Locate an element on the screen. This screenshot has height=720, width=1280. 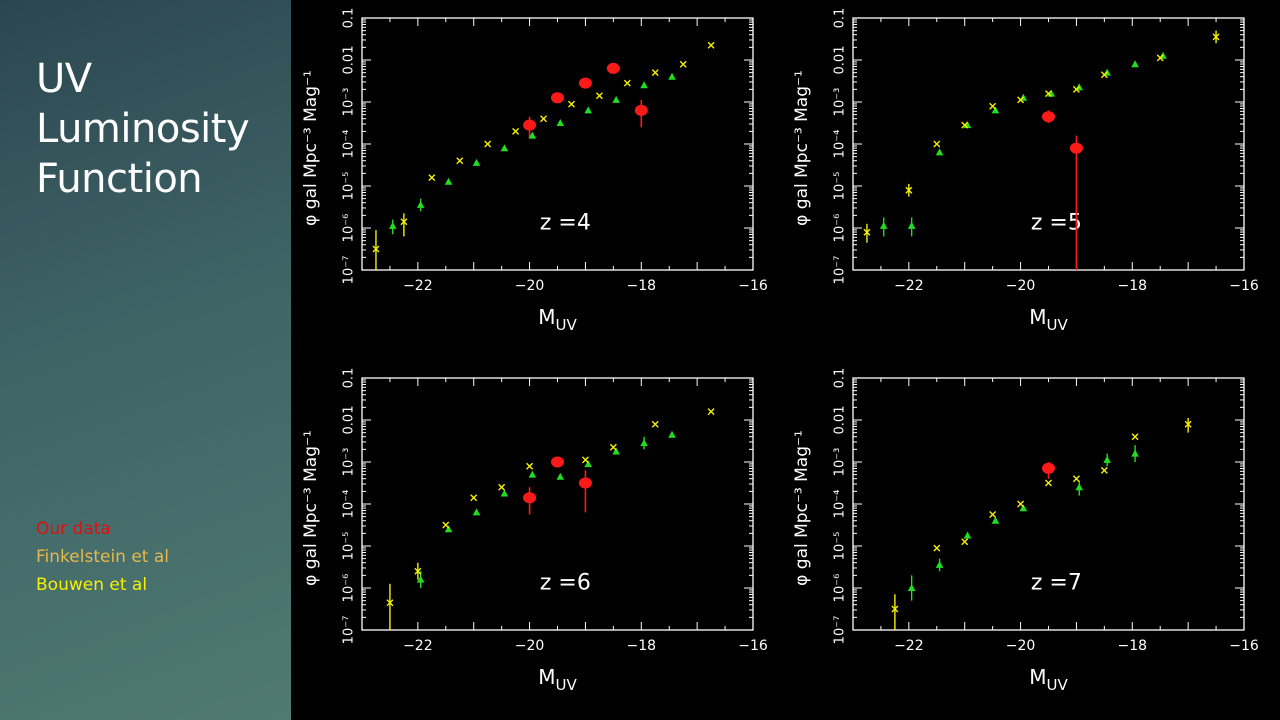
title-line: Luminosity is located at coordinates (143, 129).